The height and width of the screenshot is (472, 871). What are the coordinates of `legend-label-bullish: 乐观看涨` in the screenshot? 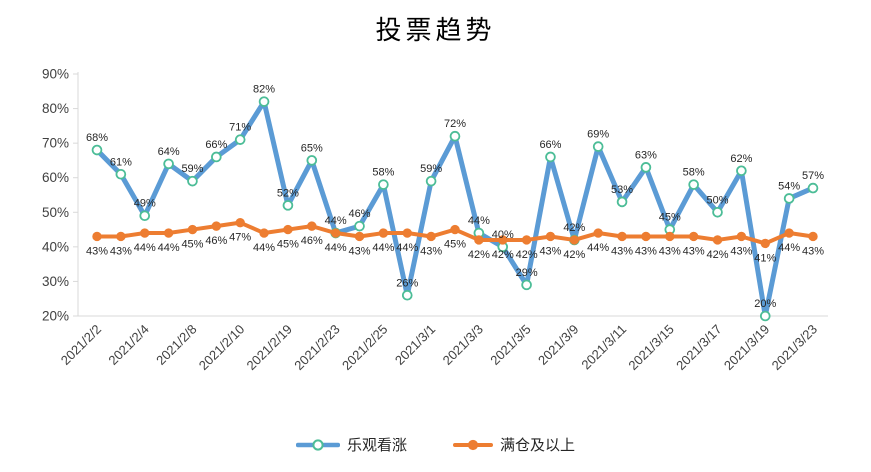 It's located at (376, 445).